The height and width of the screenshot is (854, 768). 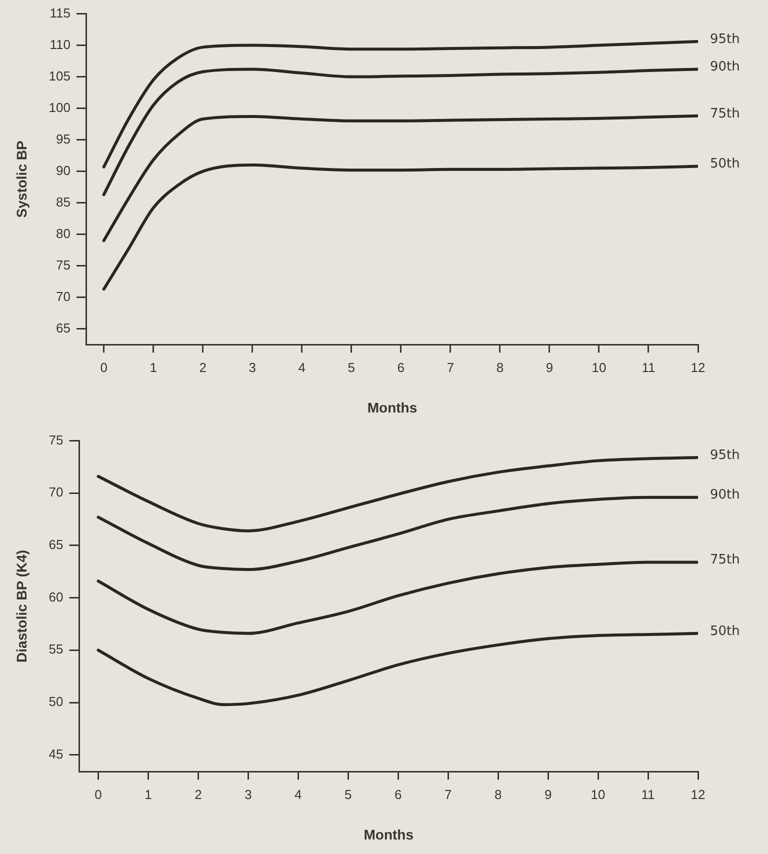 What do you see at coordinates (60, 12) in the screenshot?
I see `y-tick-label: 115` at bounding box center [60, 12].